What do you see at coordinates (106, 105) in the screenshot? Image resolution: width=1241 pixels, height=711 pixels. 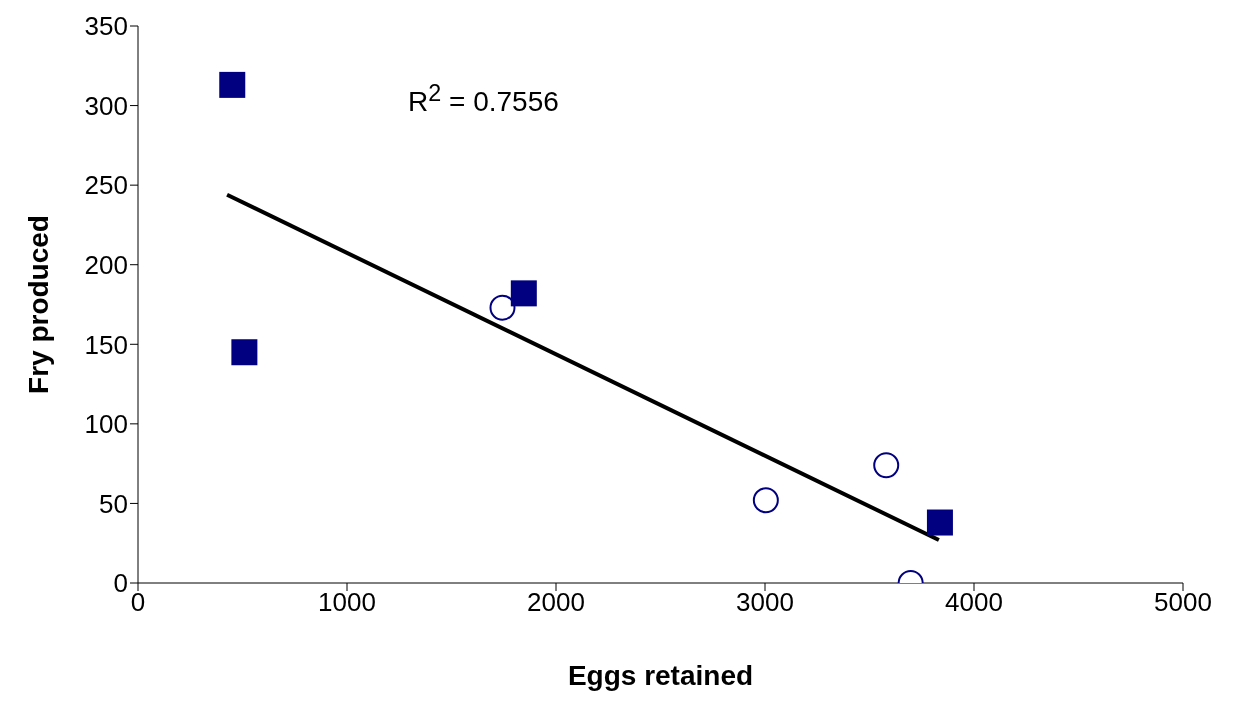 I see `y-tick-label: 300` at bounding box center [106, 105].